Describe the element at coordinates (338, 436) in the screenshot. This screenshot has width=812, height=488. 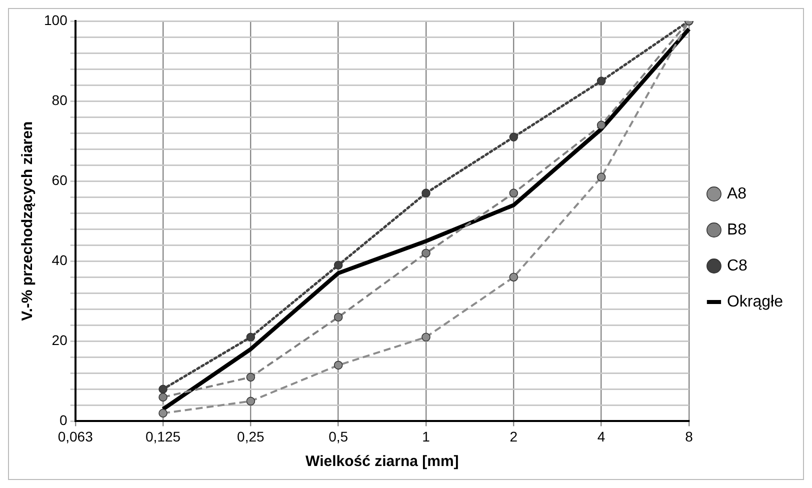
I see `x-tick-label: 0,5` at that location.